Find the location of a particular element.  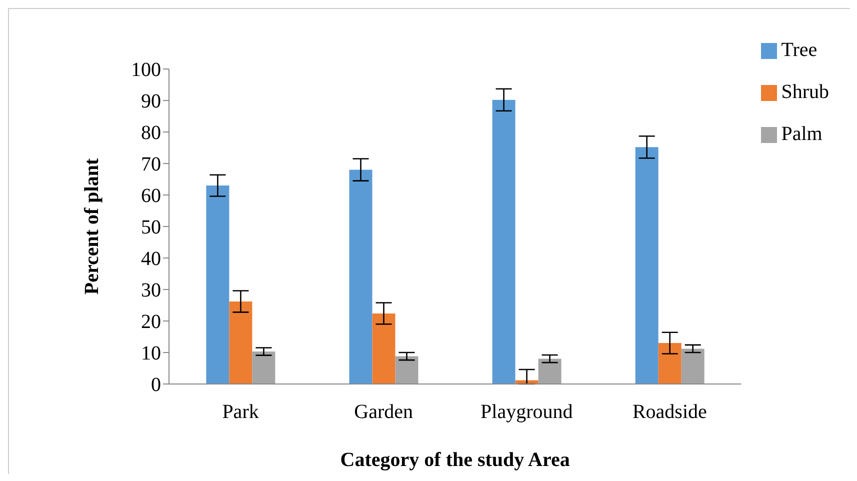

x-tick-label: Park is located at coordinates (240, 412).